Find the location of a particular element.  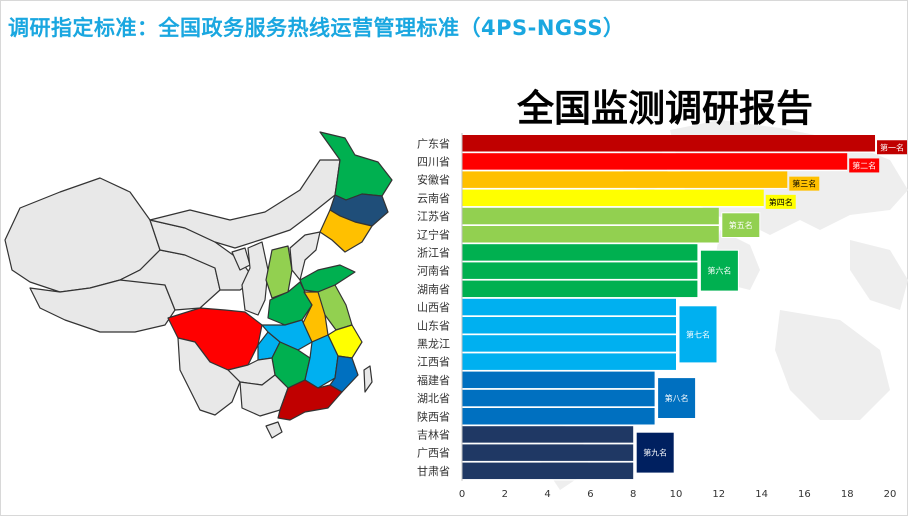

category-label: 安徽省 is located at coordinates (433, 180).